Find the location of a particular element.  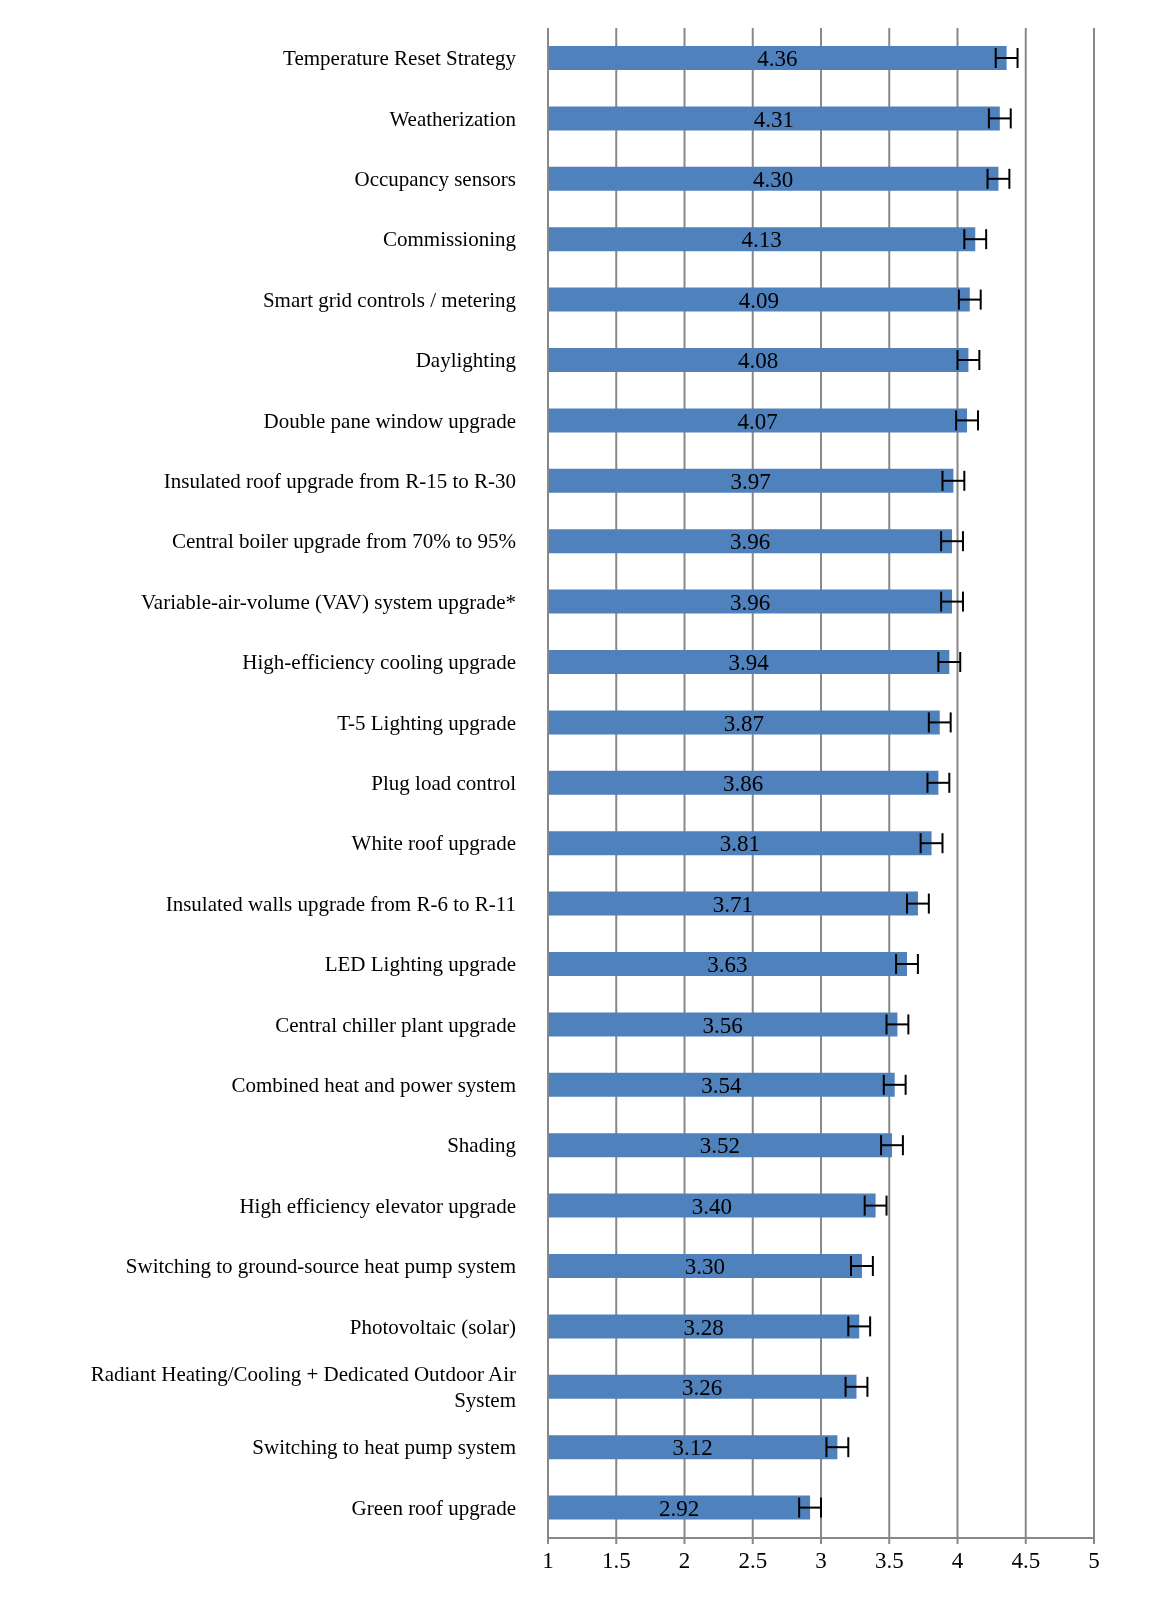

y-tick-label: Photovoltaic (solar) is located at coordinates (432, 1326).